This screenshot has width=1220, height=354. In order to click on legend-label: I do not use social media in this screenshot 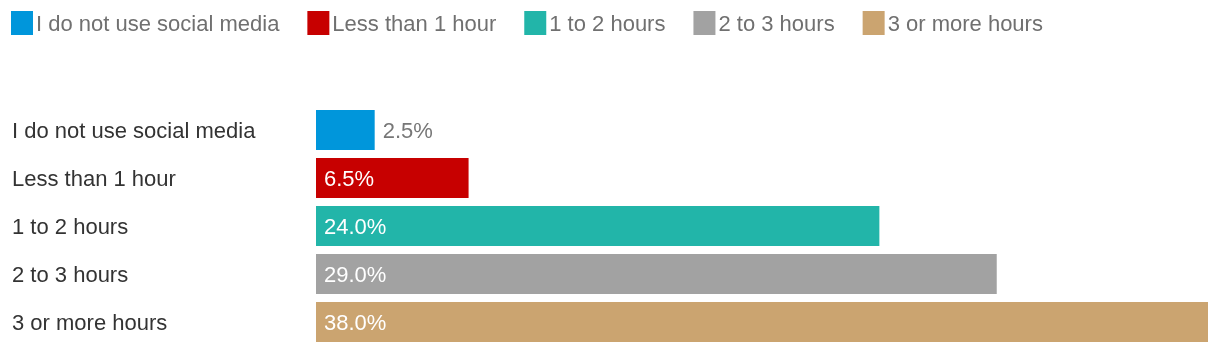, I will do `click(158, 23)`.